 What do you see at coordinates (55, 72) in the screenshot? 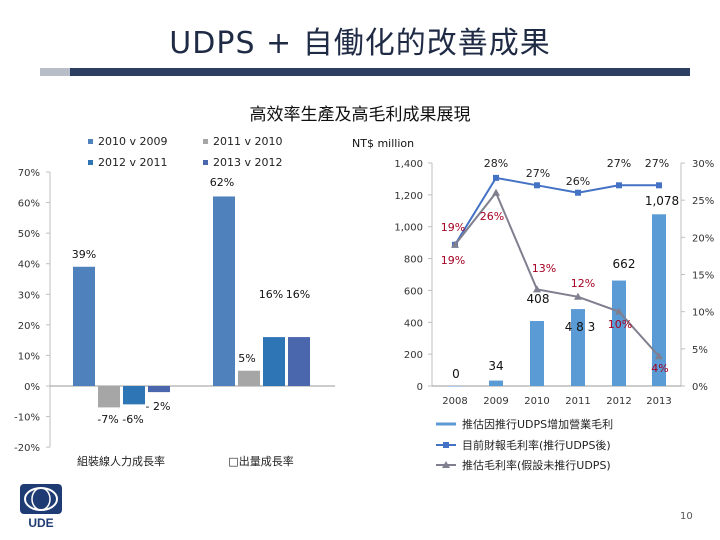
I see `title-underline-accent` at bounding box center [55, 72].